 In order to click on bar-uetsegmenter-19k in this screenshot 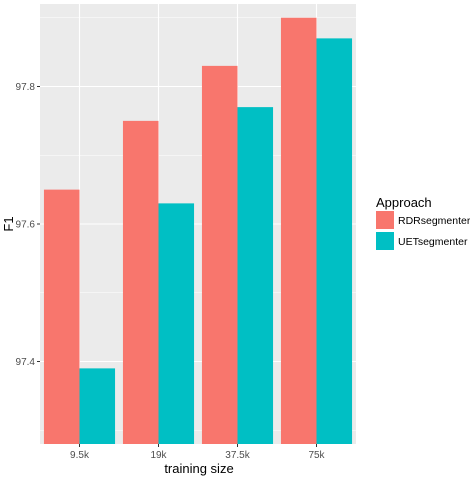, I will do `click(176, 323)`.